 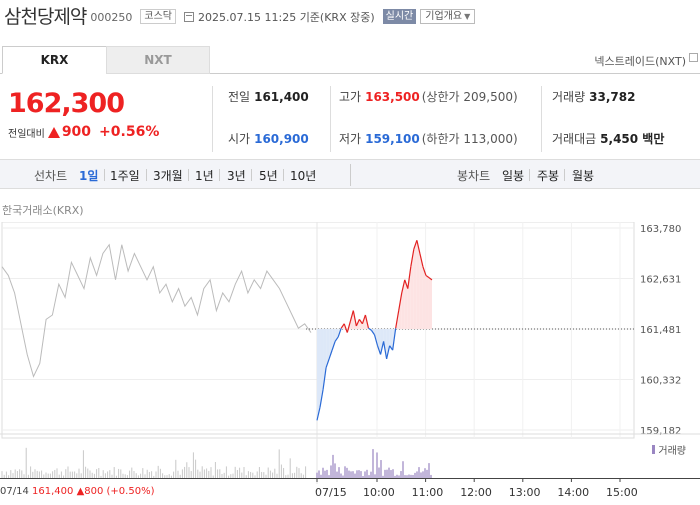 I want to click on up-triangle-icon, so click(x=53, y=132).